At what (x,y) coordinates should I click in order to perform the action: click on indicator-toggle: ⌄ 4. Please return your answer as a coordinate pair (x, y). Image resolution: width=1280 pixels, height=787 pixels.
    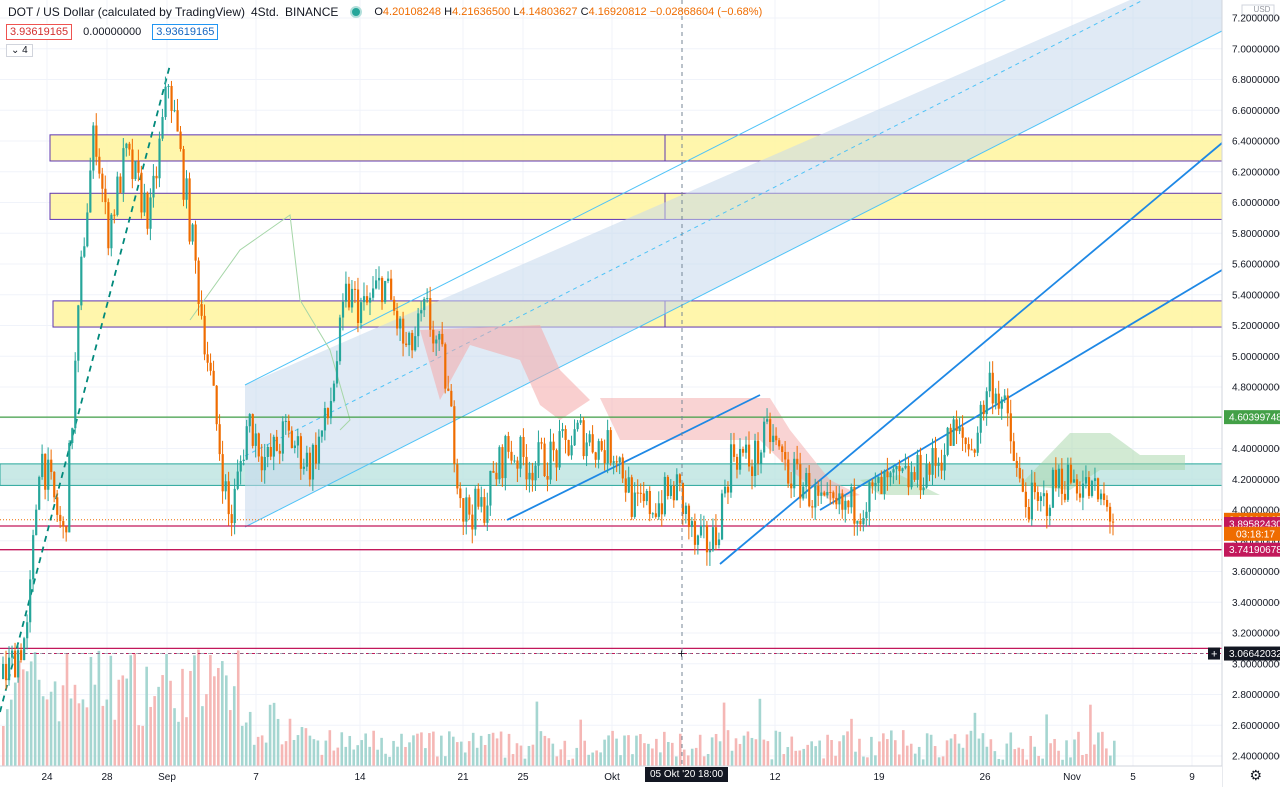
    Looking at the image, I should click on (19, 50).